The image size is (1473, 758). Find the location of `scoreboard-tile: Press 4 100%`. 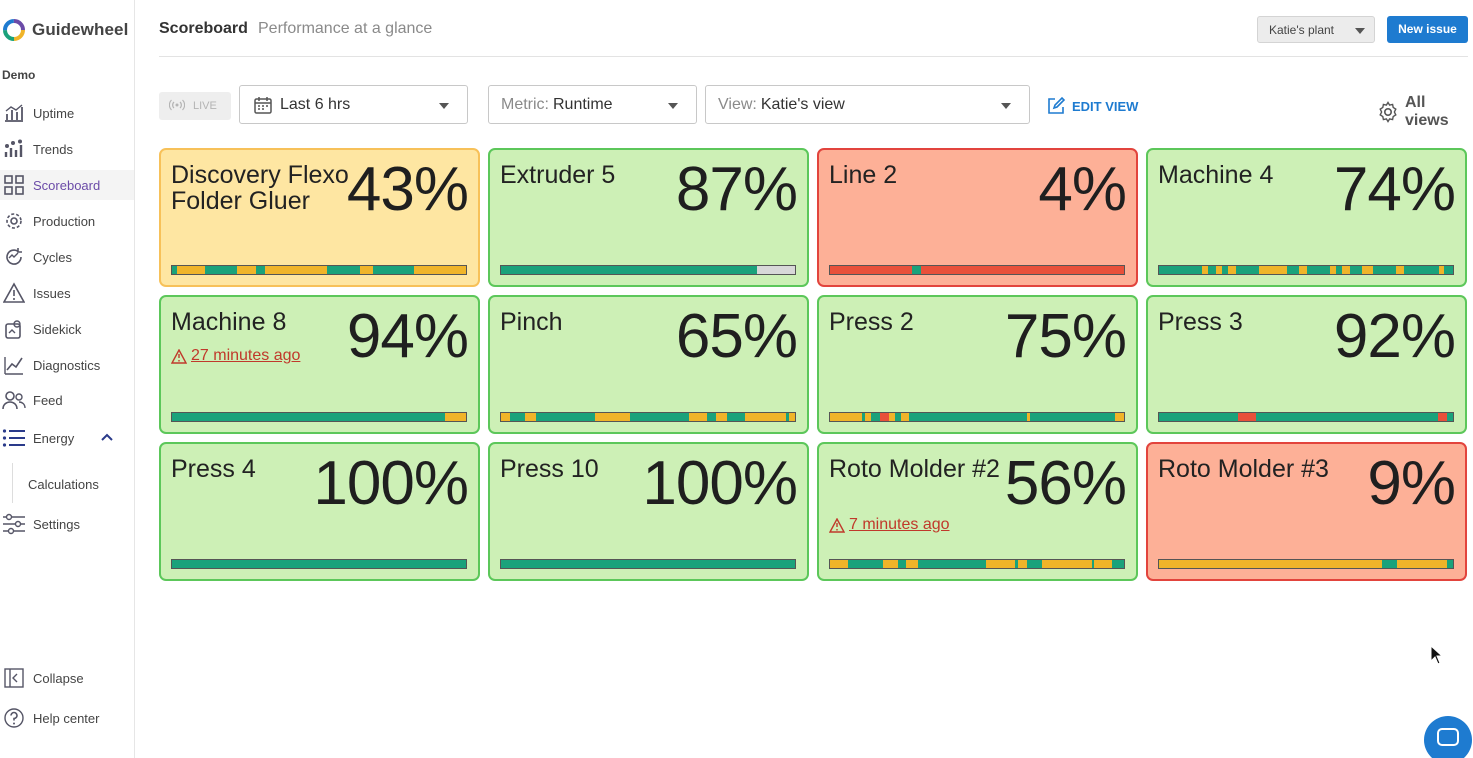

scoreboard-tile: Press 4 100% is located at coordinates (319, 511).